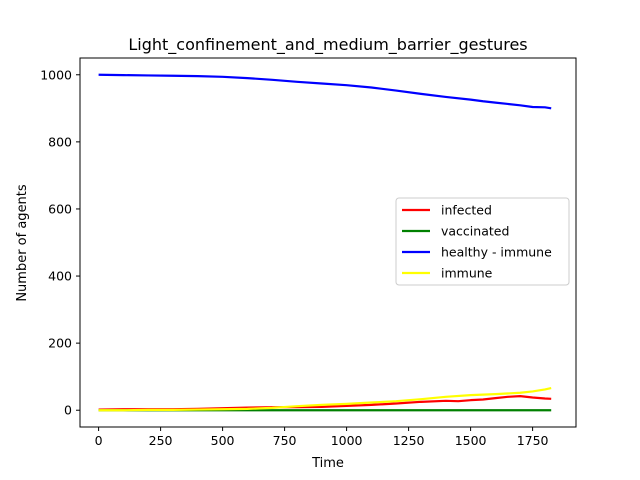  Describe the element at coordinates (285, 440) in the screenshot. I see `x-tick-label: 750` at that location.